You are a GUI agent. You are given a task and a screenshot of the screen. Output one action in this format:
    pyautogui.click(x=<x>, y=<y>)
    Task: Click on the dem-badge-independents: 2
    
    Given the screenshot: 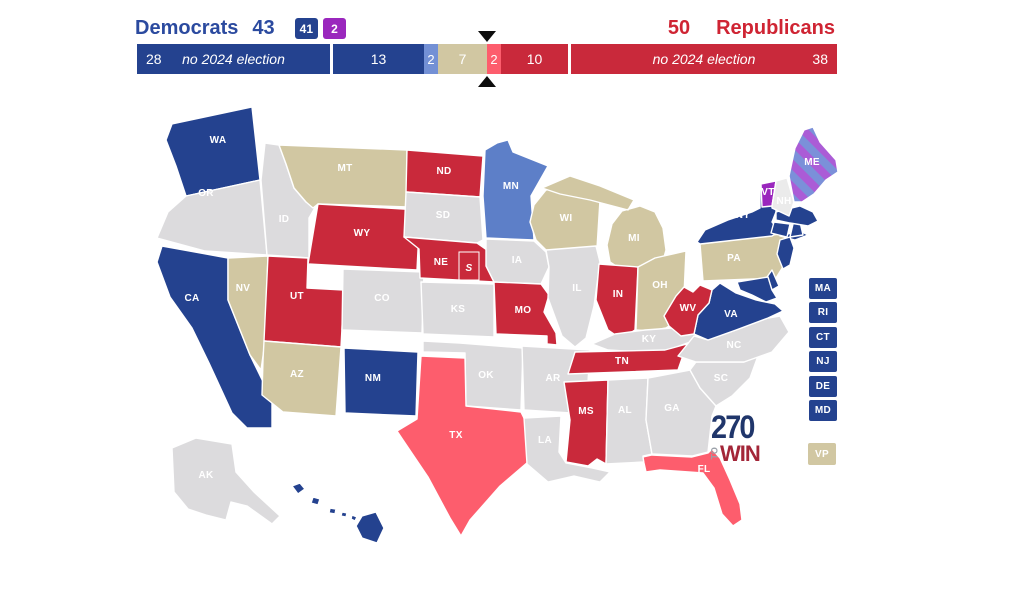 What is the action you would take?
    pyautogui.click(x=334, y=28)
    